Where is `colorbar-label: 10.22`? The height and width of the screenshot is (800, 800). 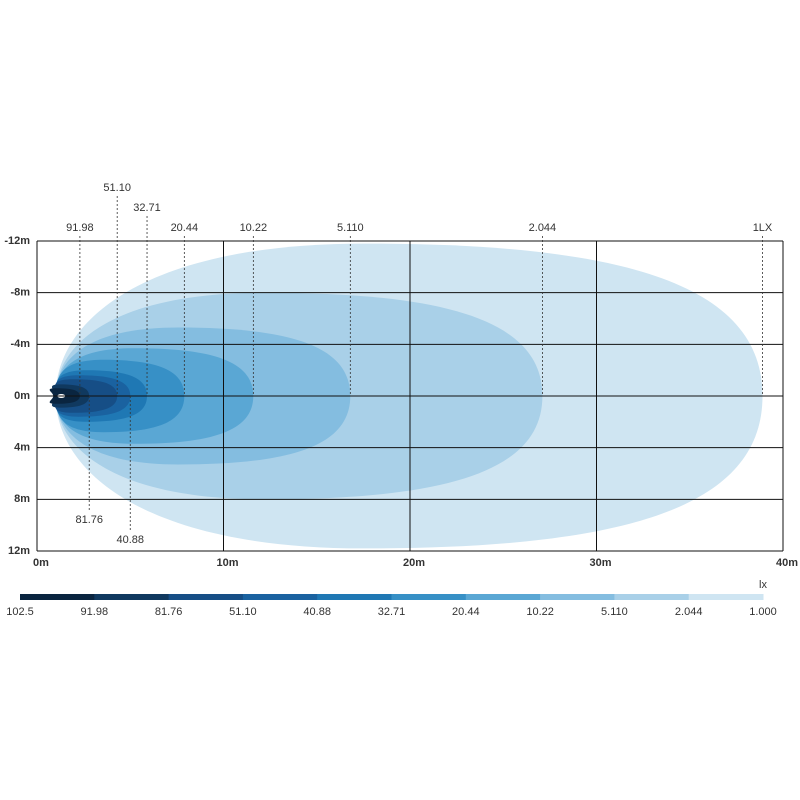 colorbar-label: 10.22 is located at coordinates (540, 612).